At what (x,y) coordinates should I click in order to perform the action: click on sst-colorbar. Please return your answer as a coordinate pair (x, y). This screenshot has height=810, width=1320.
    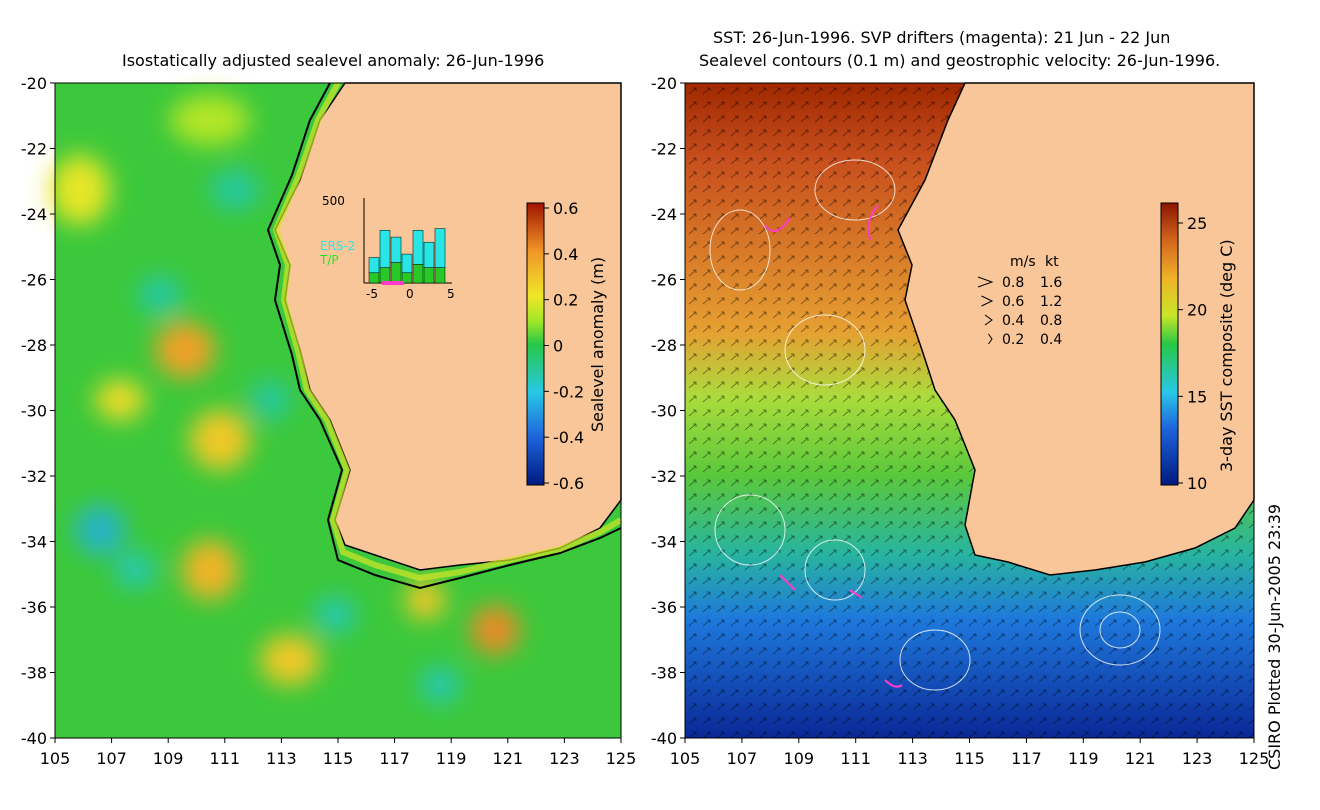
    Looking at the image, I should click on (1169, 344).